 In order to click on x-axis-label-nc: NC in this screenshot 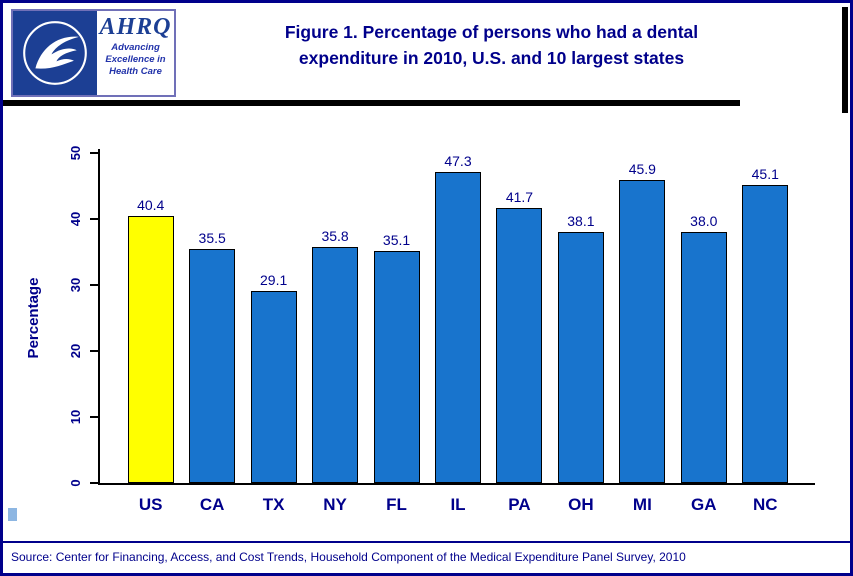, I will do `click(765, 504)`.